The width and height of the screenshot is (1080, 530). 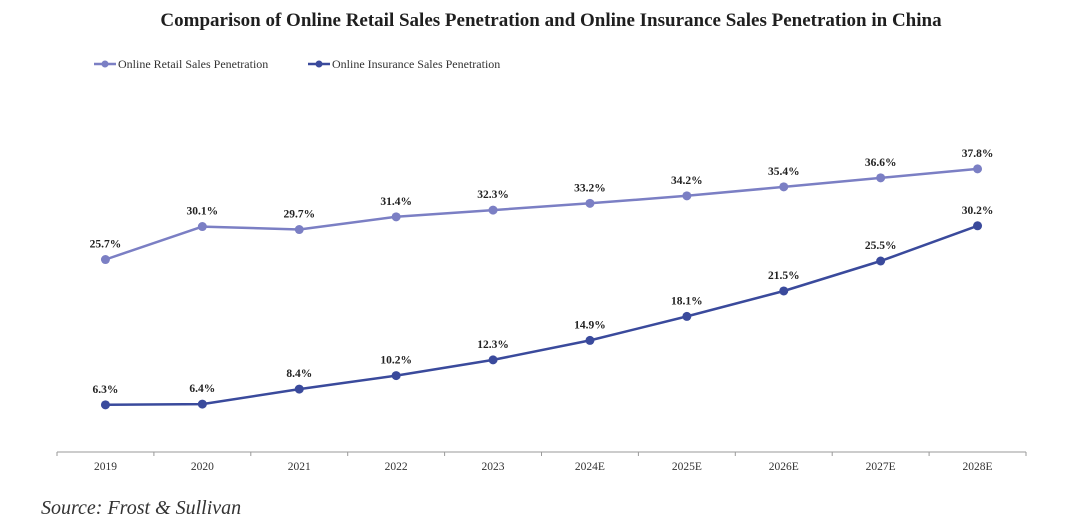 What do you see at coordinates (784, 467) in the screenshot?
I see `x-tick-label: 2026E` at bounding box center [784, 467].